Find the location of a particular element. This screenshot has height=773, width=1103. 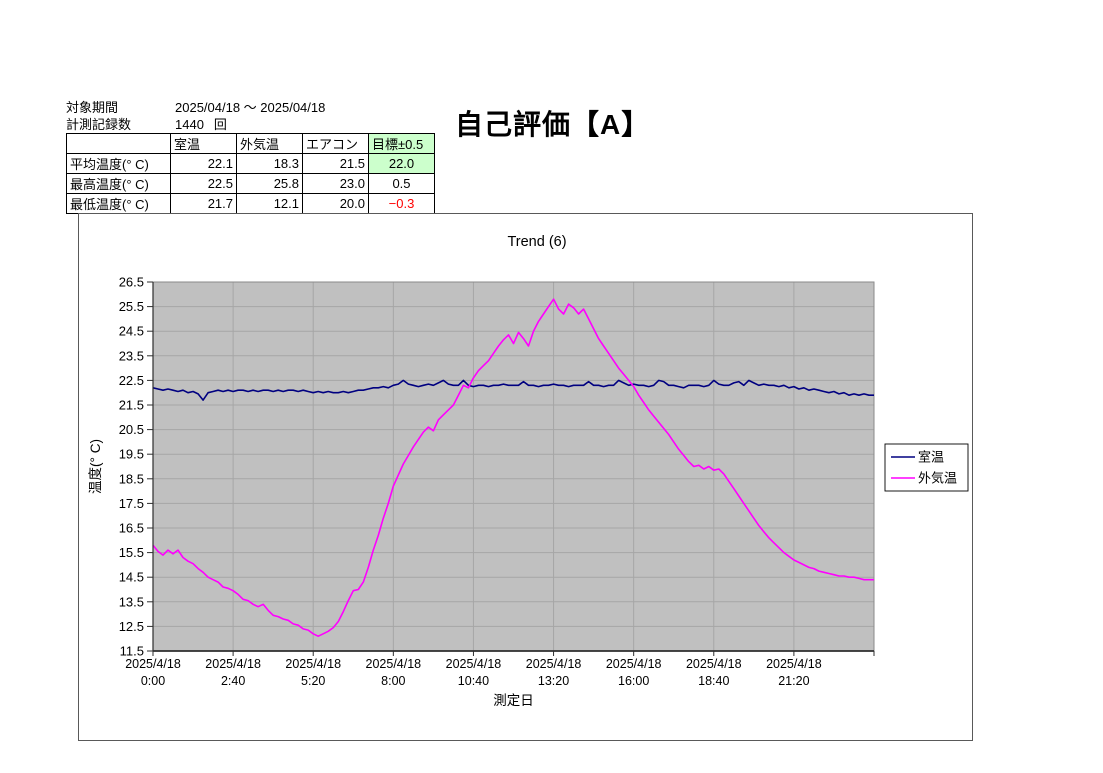

y-tick-label: 26.5 is located at coordinates (131, 282).